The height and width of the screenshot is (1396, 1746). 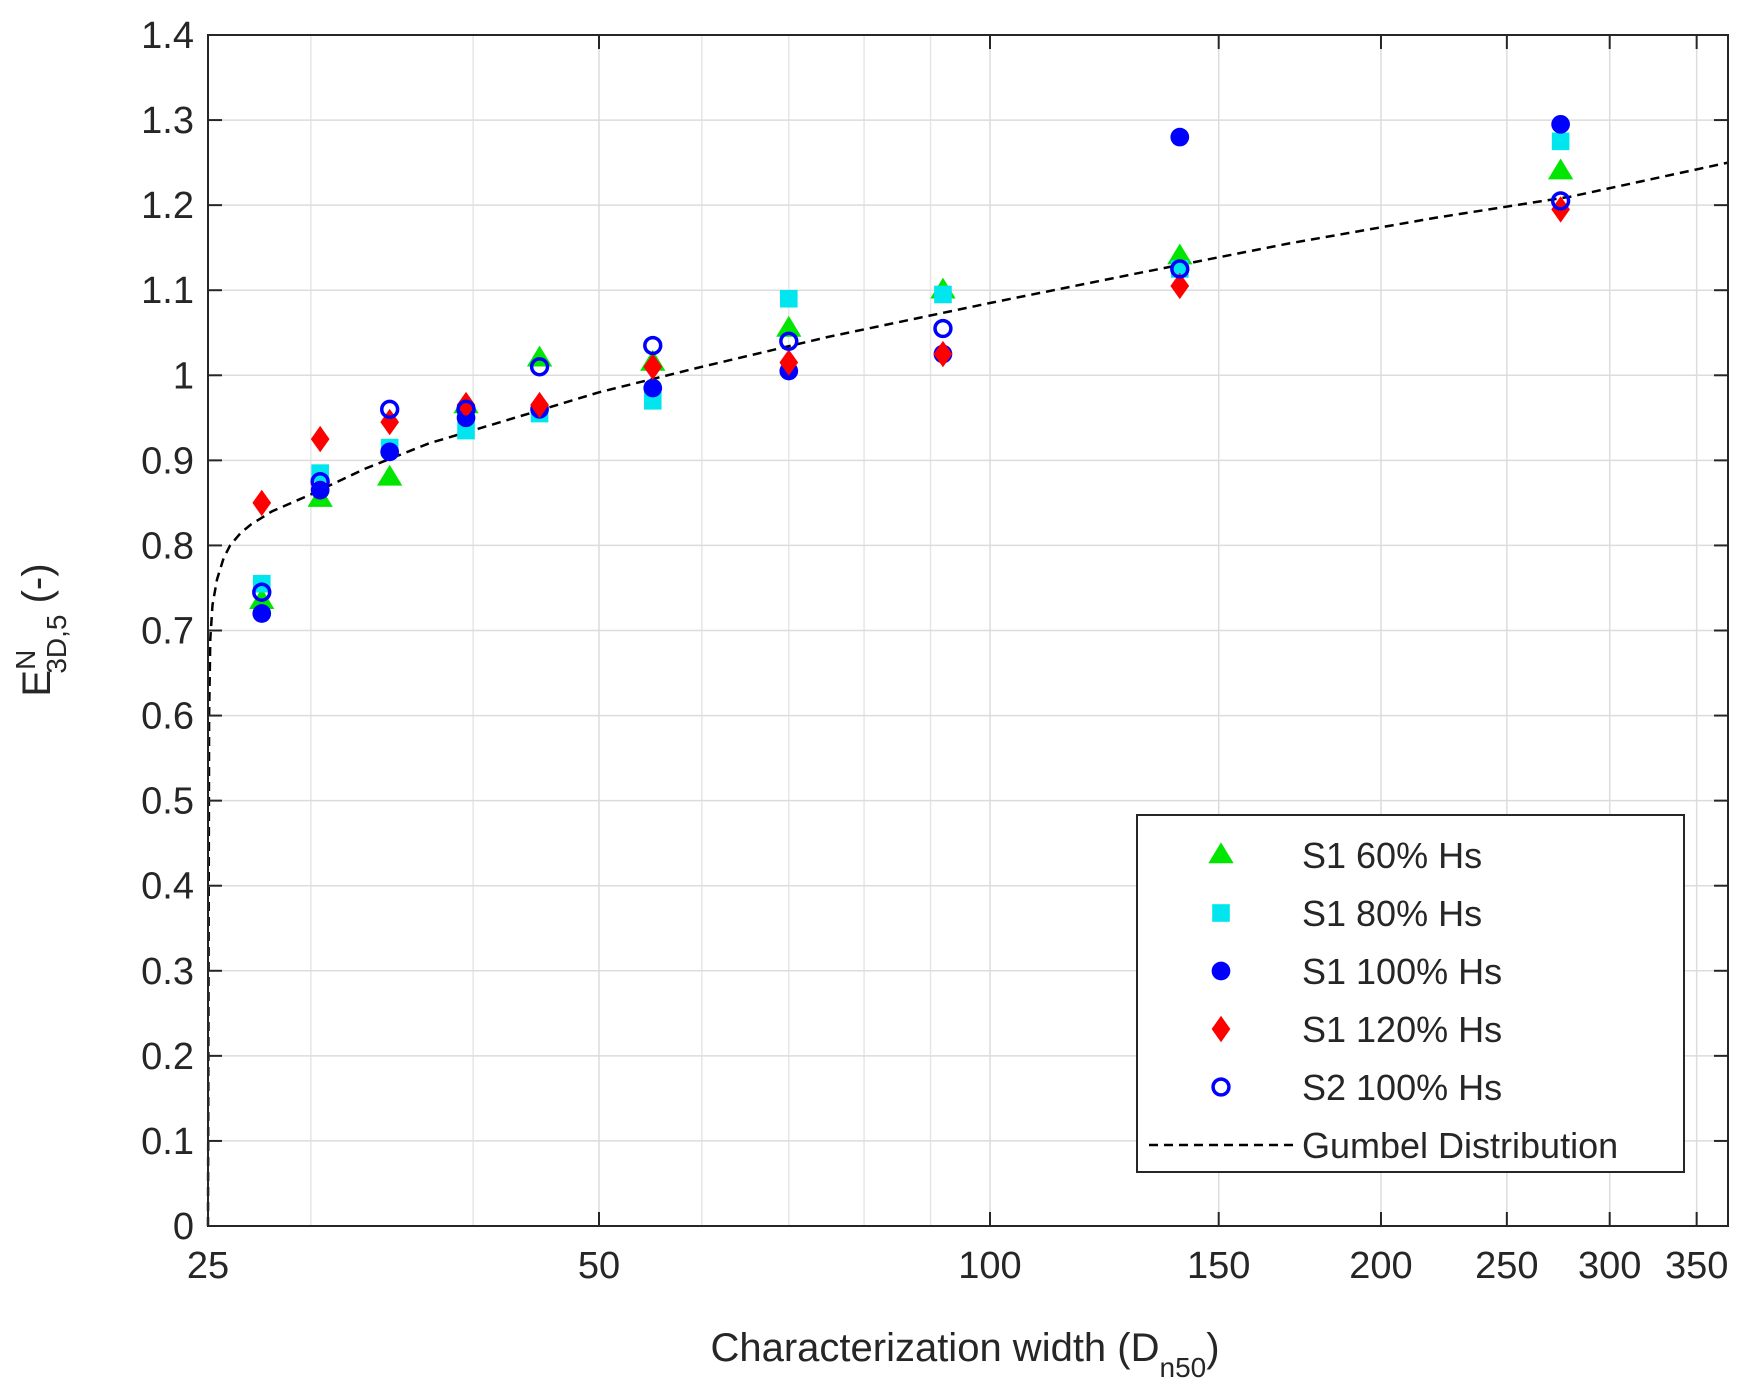 What do you see at coordinates (183, 376) in the screenshot?
I see `y-tick-label: 1` at bounding box center [183, 376].